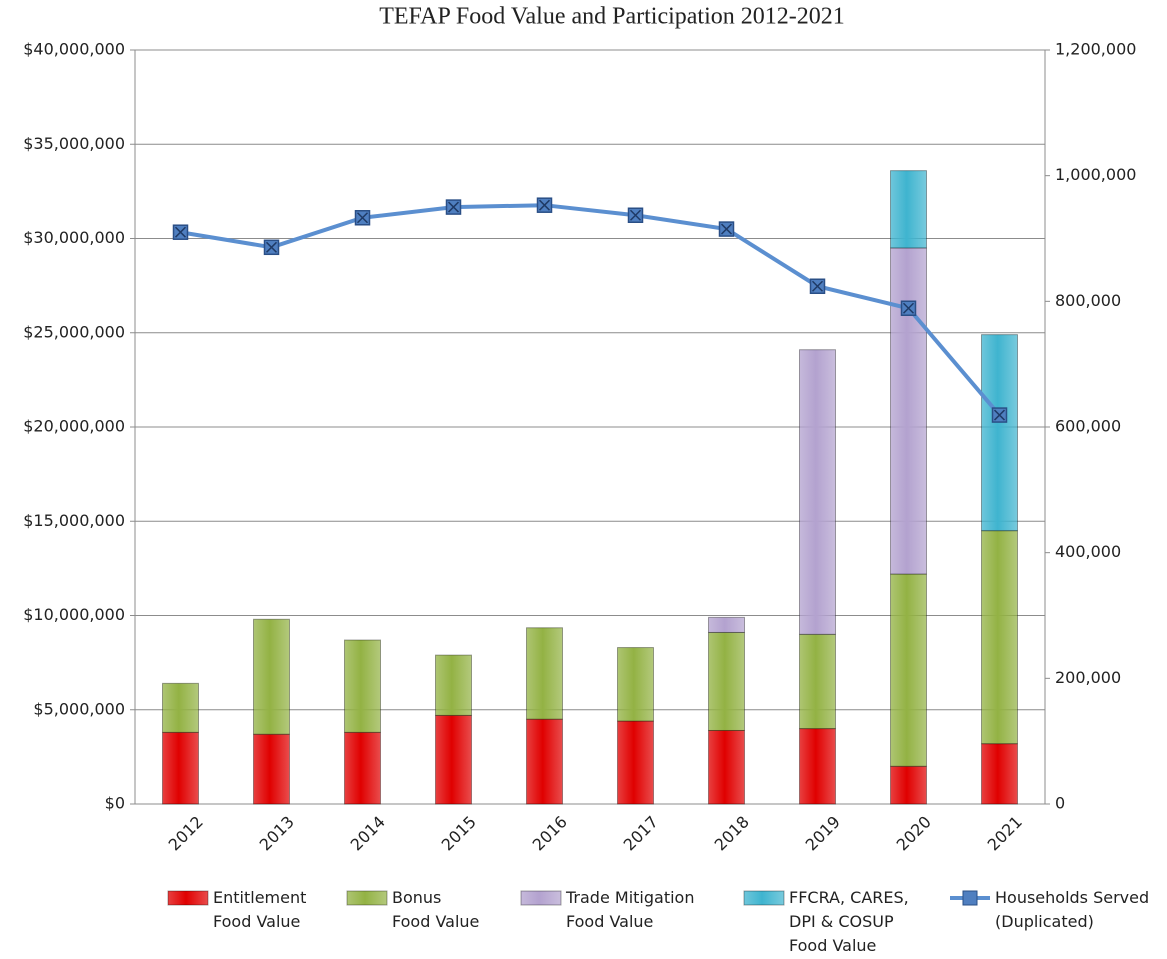 This screenshot has width=1167, height=959. What do you see at coordinates (1095, 174) in the screenshot?
I see `y2-tick-label: 1,000,000` at bounding box center [1095, 174].